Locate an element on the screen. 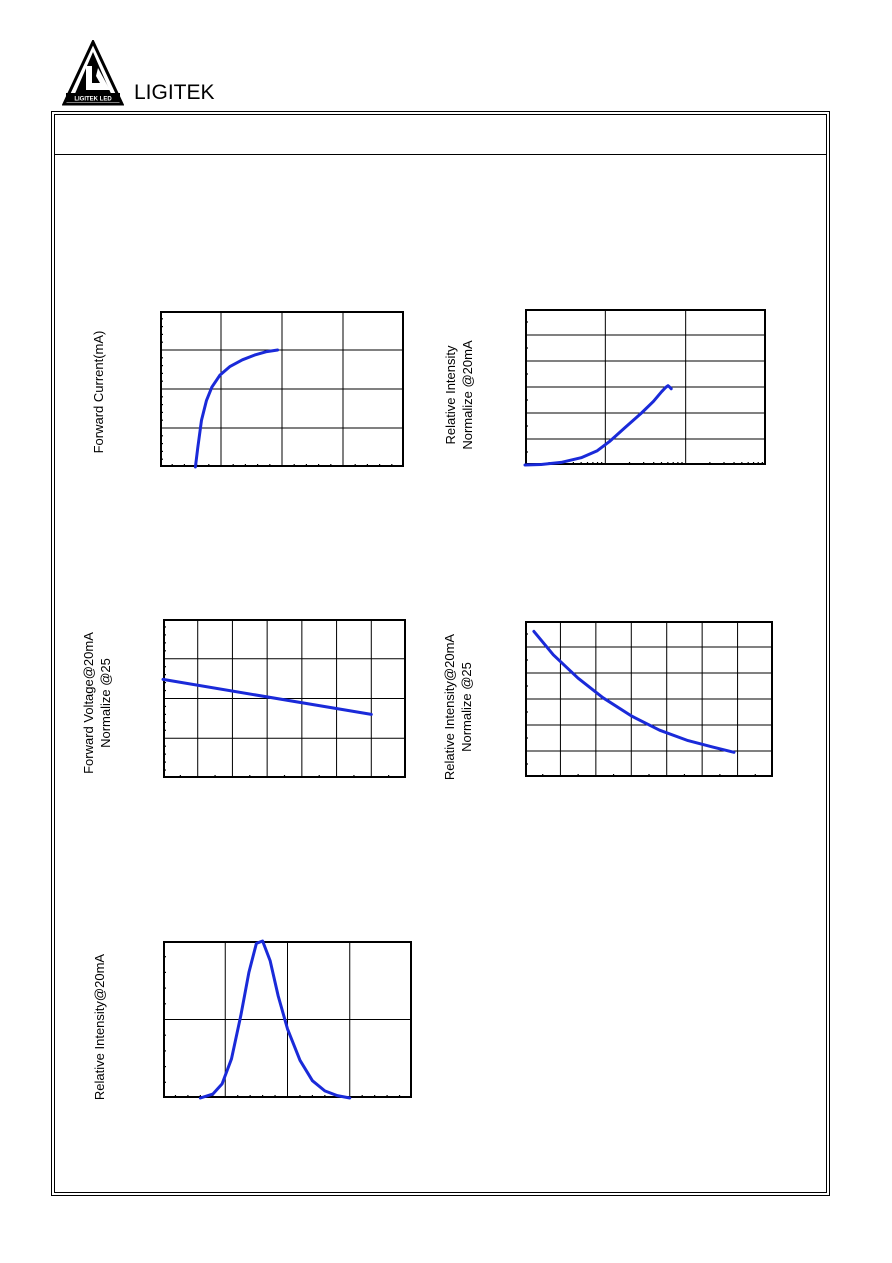  chart5-ylabel: Relative Intensity@20mA is located at coordinates (99, 1027).